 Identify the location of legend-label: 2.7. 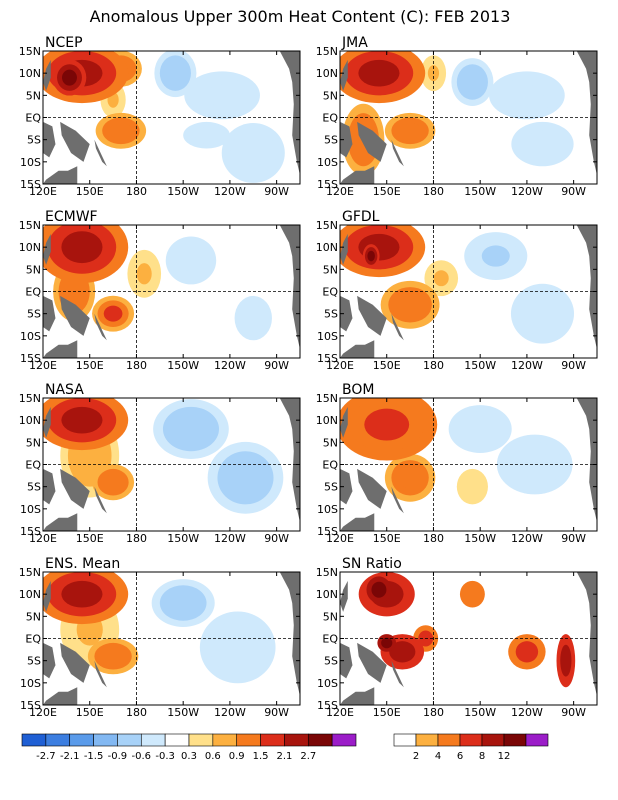
(308, 756).